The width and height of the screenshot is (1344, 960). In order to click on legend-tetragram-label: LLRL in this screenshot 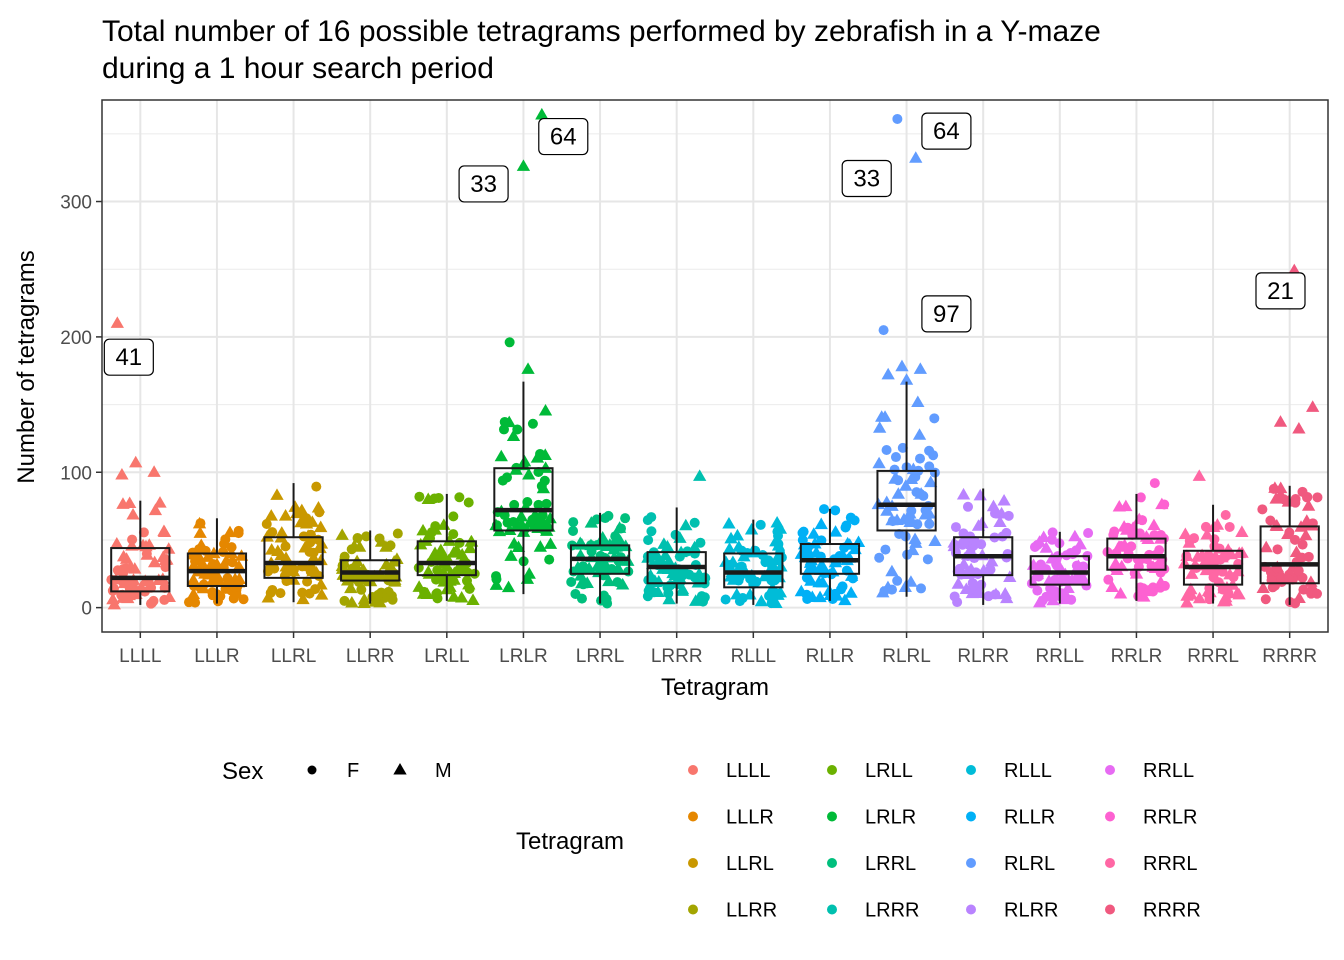, I will do `click(750, 864)`.